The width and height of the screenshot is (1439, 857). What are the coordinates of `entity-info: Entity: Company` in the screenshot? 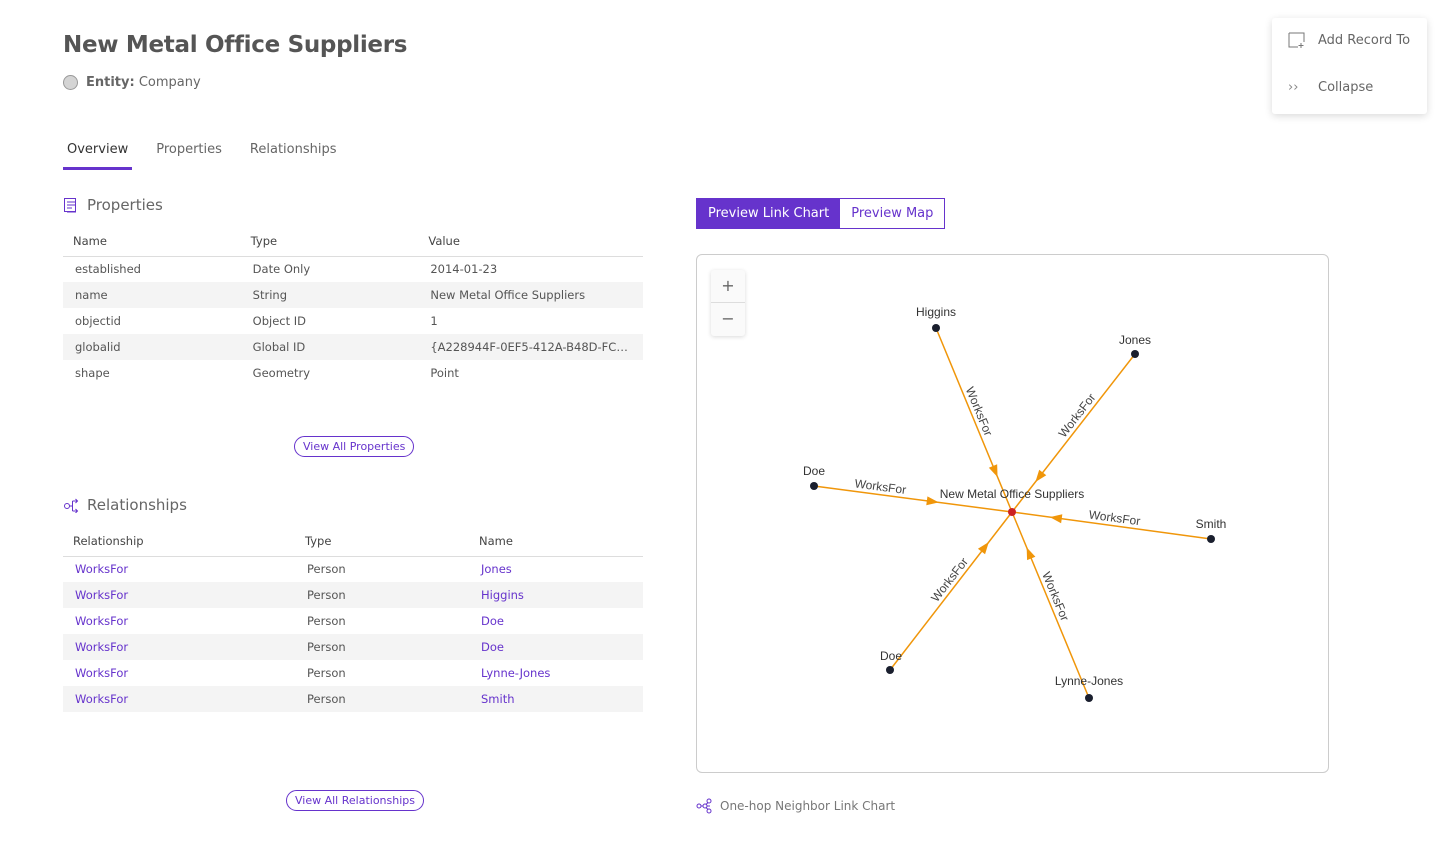 It's located at (132, 82).